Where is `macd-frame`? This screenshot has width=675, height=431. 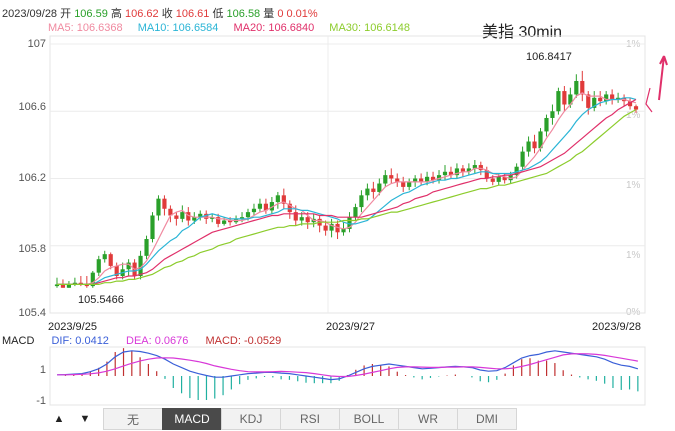
macd-frame is located at coordinates (347, 376).